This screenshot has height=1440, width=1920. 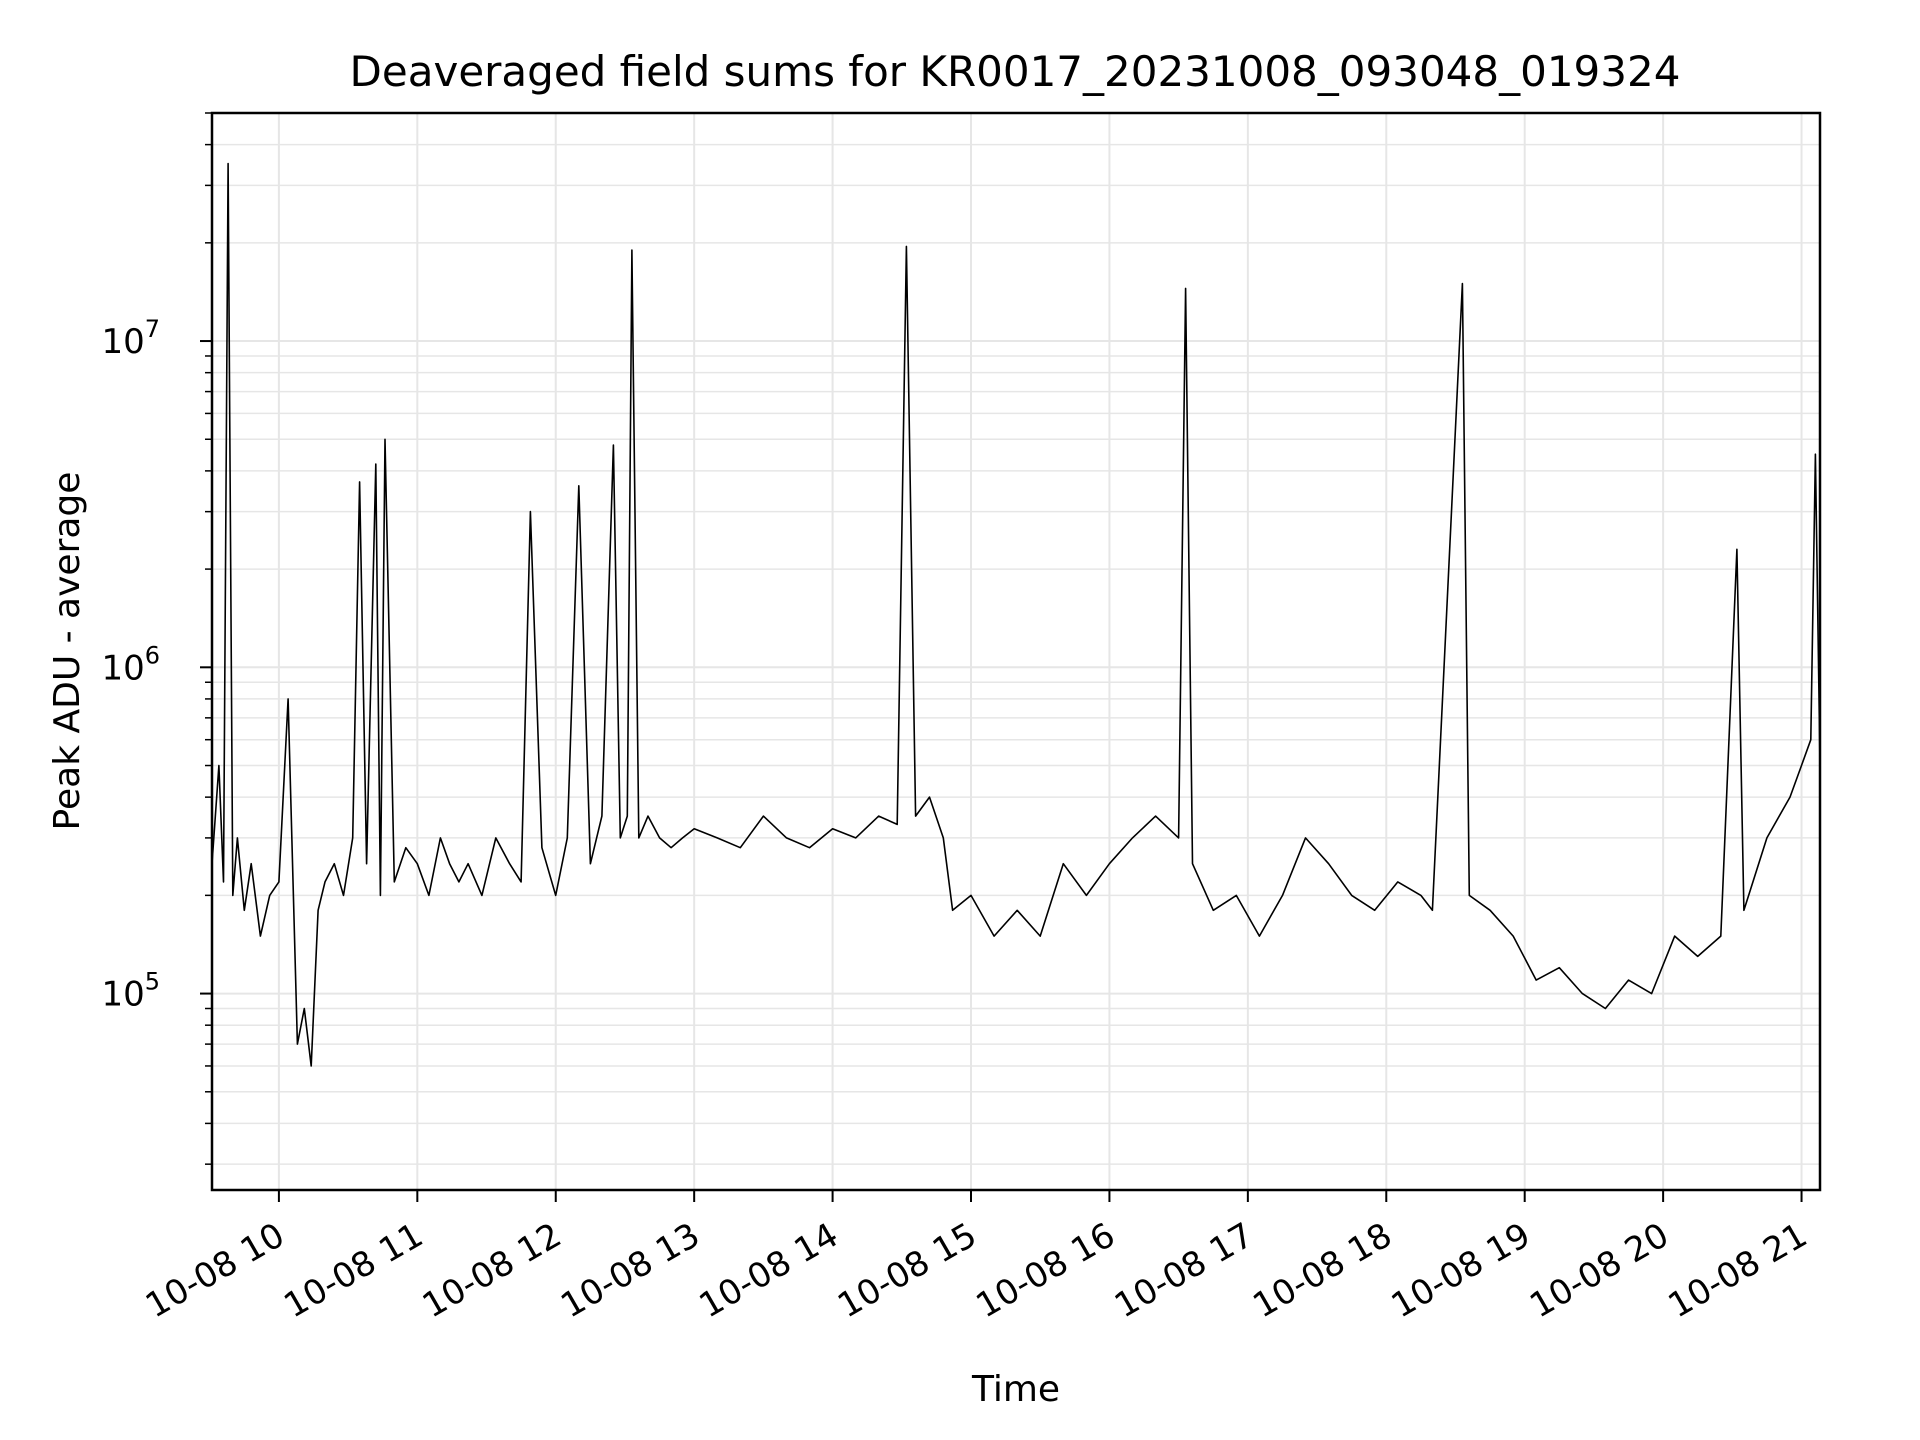 What do you see at coordinates (353, 1270) in the screenshot?
I see `x-tick-label: 10-08 11` at bounding box center [353, 1270].